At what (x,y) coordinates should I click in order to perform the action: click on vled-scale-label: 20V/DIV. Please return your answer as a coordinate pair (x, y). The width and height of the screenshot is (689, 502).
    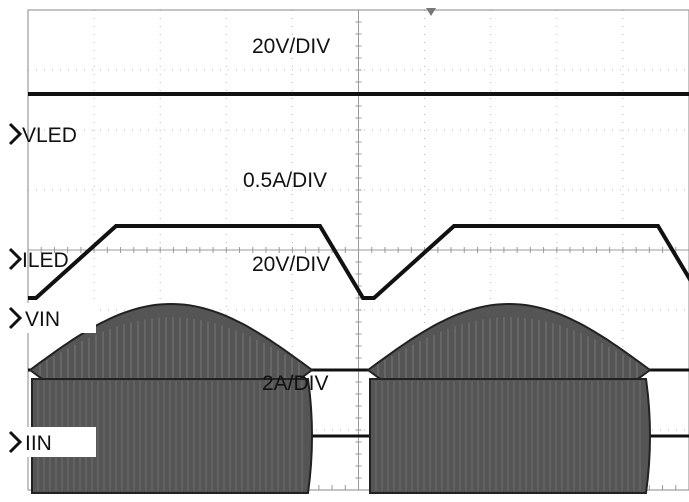
    Looking at the image, I should click on (291, 46).